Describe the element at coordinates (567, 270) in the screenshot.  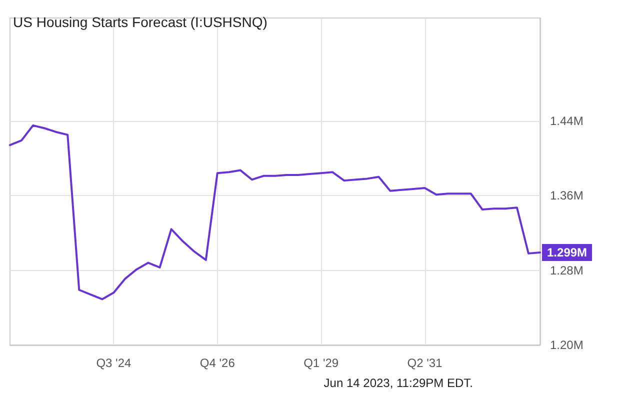
I see `y-tick-label: 1.28M` at that location.